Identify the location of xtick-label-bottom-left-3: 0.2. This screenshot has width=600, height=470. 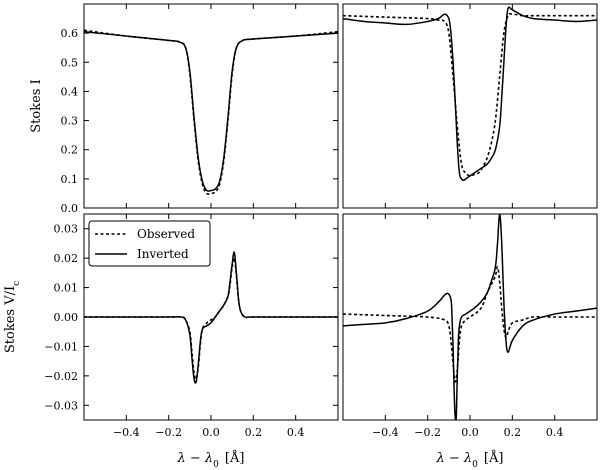
(254, 432).